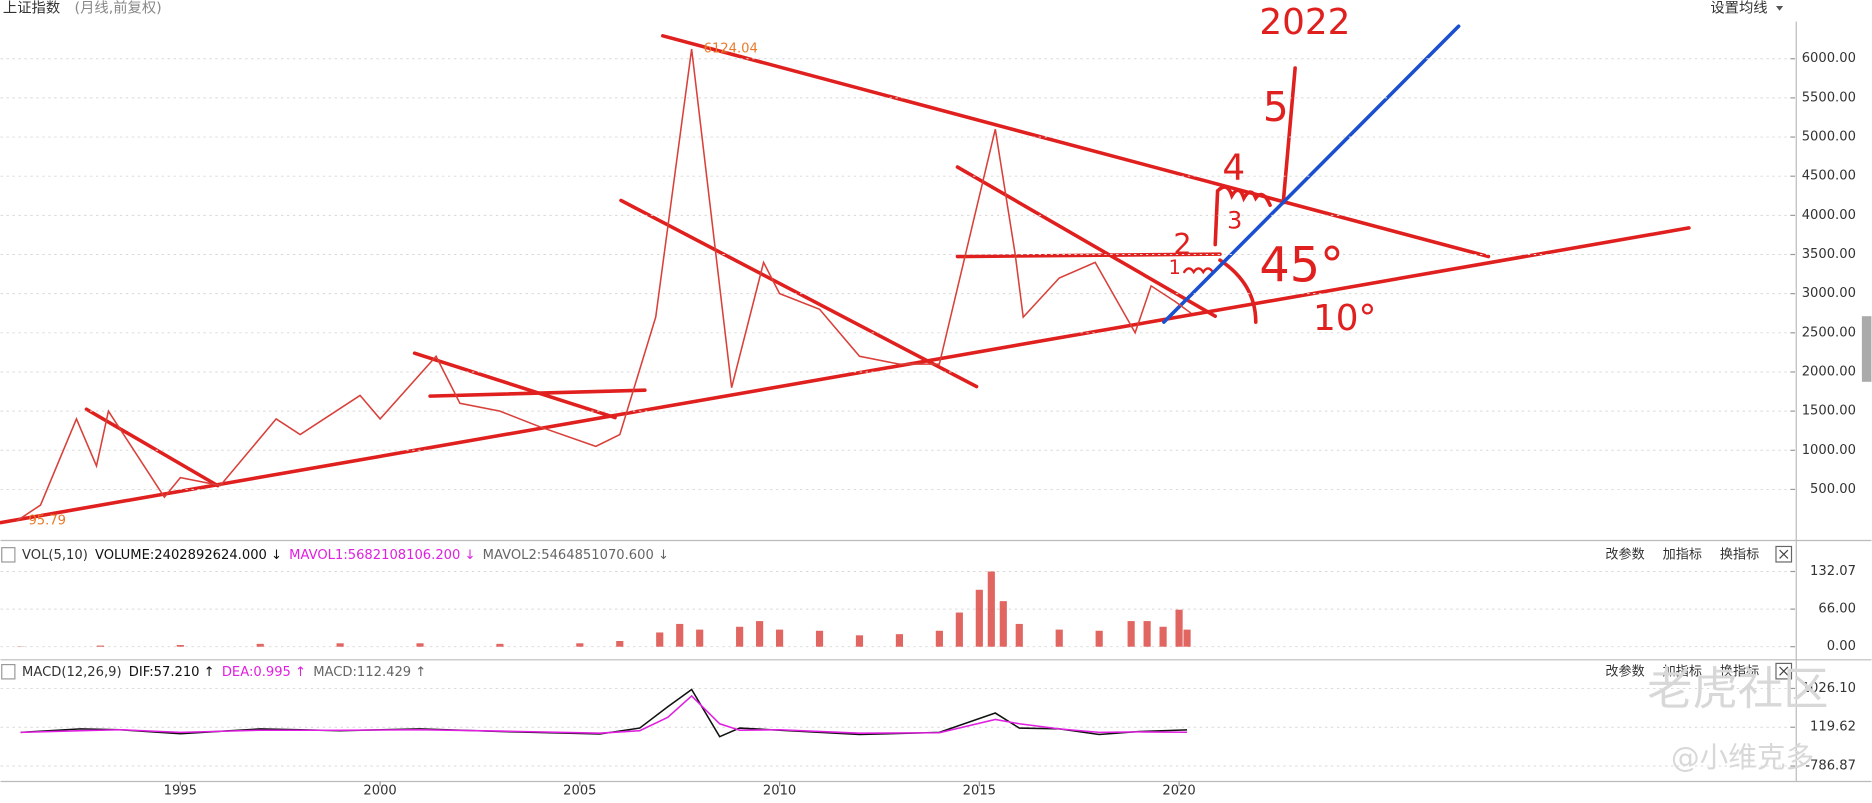 The width and height of the screenshot is (1872, 803). Describe the element at coordinates (172, 671) in the screenshot. I see `legend-entry: DIF:57.210 ↑` at that location.